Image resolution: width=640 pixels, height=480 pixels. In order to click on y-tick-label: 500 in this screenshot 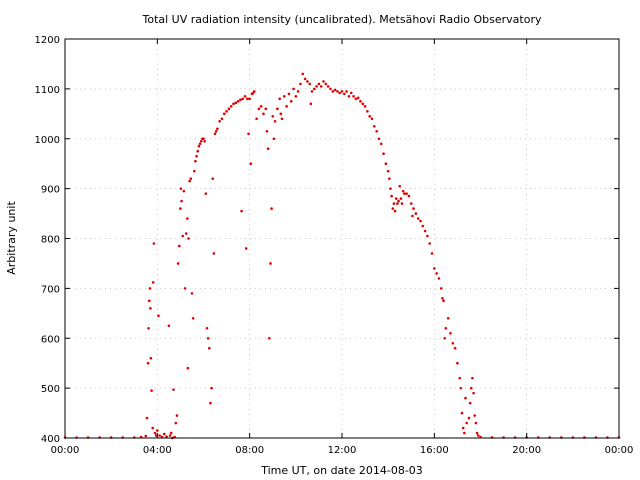, I will do `click(50, 389)`.